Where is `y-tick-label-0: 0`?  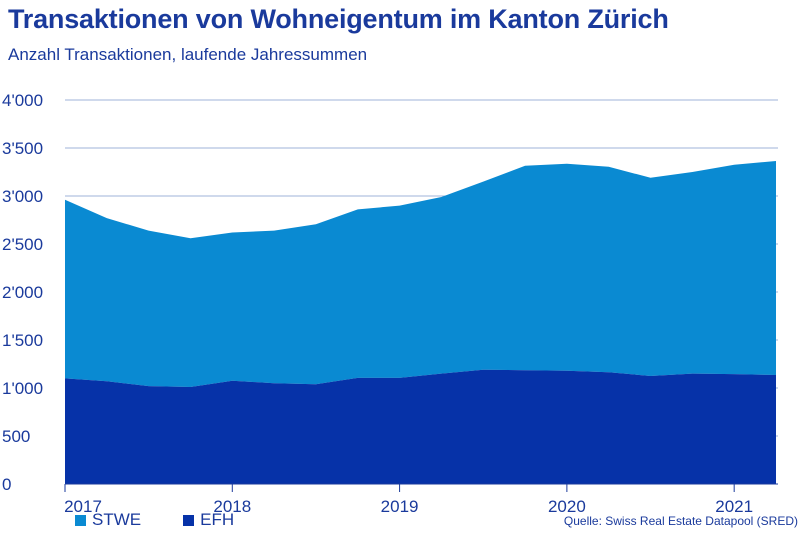
y-tick-label-0: 0 is located at coordinates (6, 484).